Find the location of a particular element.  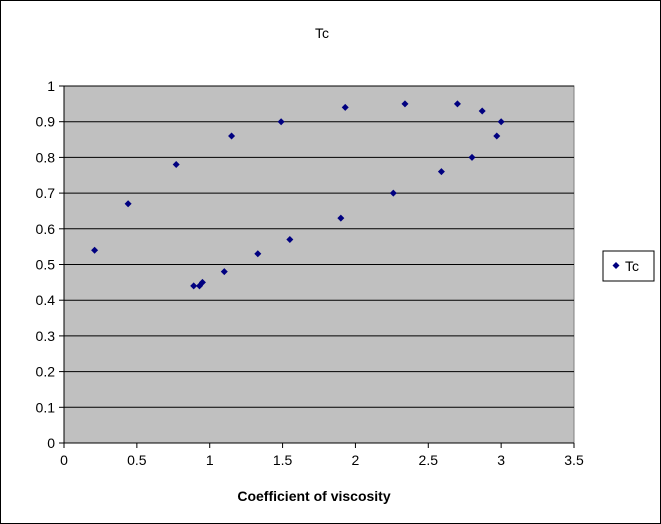

y-tick-label: 0.9 is located at coordinates (46, 122).